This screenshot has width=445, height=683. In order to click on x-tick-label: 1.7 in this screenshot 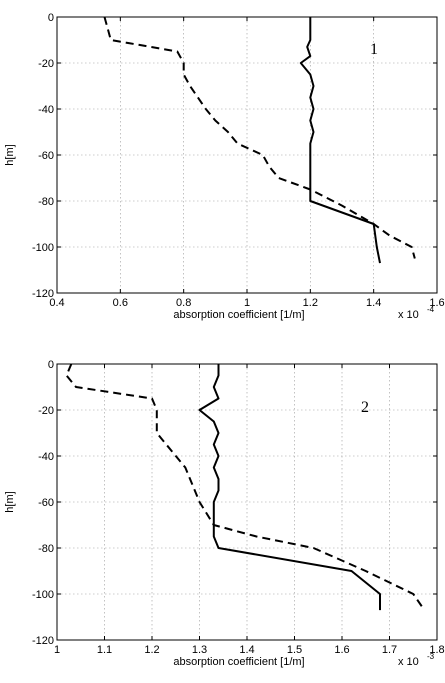, I will do `click(389, 650)`.